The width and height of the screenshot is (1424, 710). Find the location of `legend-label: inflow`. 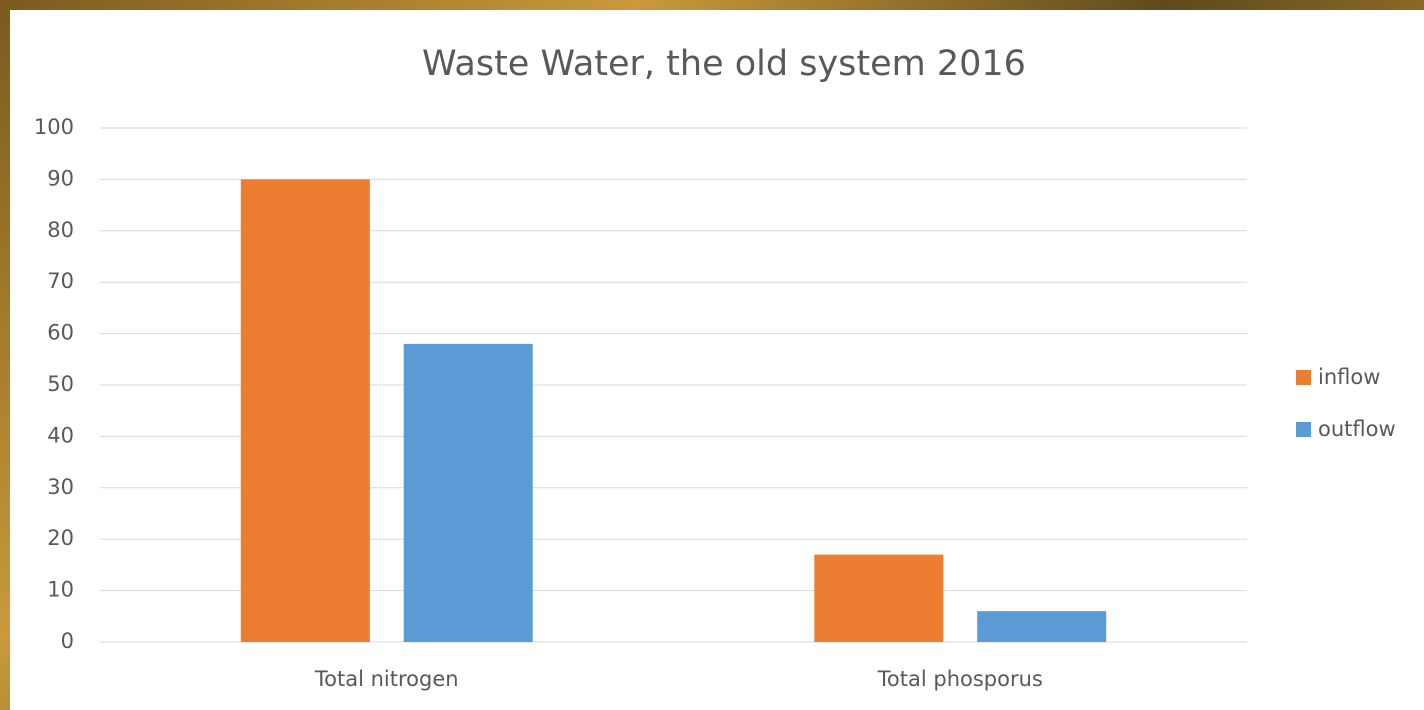

legend-label: inflow is located at coordinates (1349, 377).